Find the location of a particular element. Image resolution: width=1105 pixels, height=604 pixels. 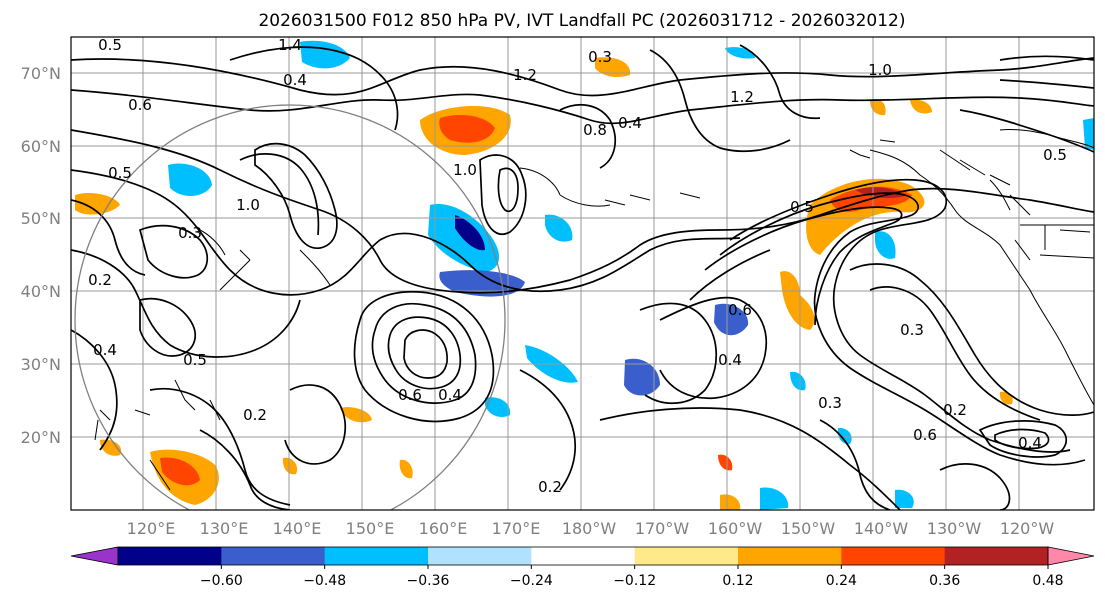

latitude-label: 30°N is located at coordinates (41, 364).